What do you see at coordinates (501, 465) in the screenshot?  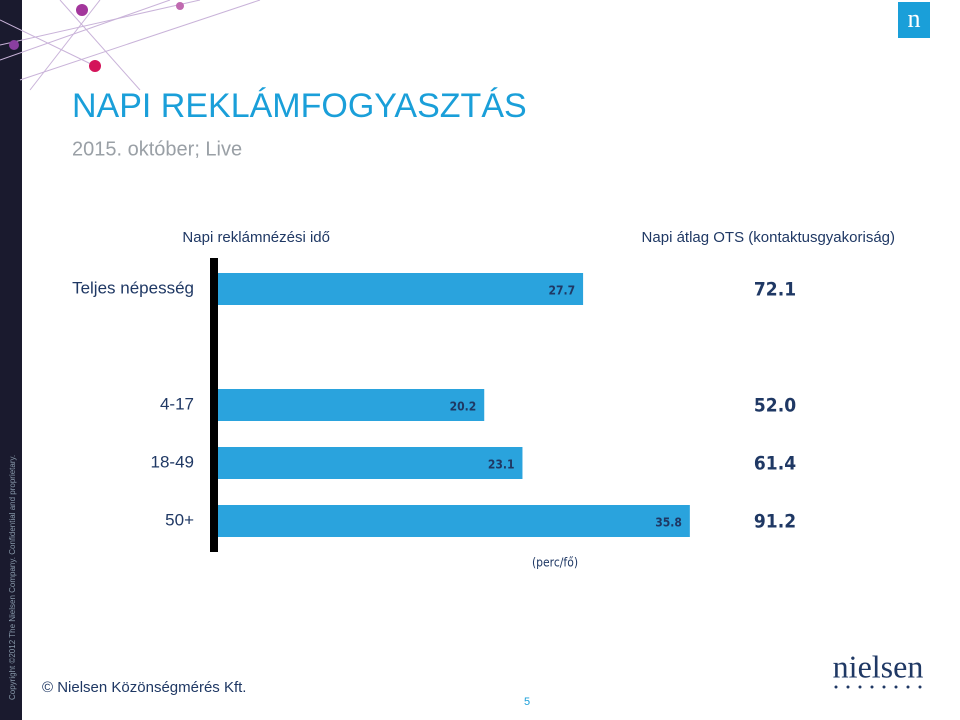 I see `value-label: 23.1` at bounding box center [501, 465].